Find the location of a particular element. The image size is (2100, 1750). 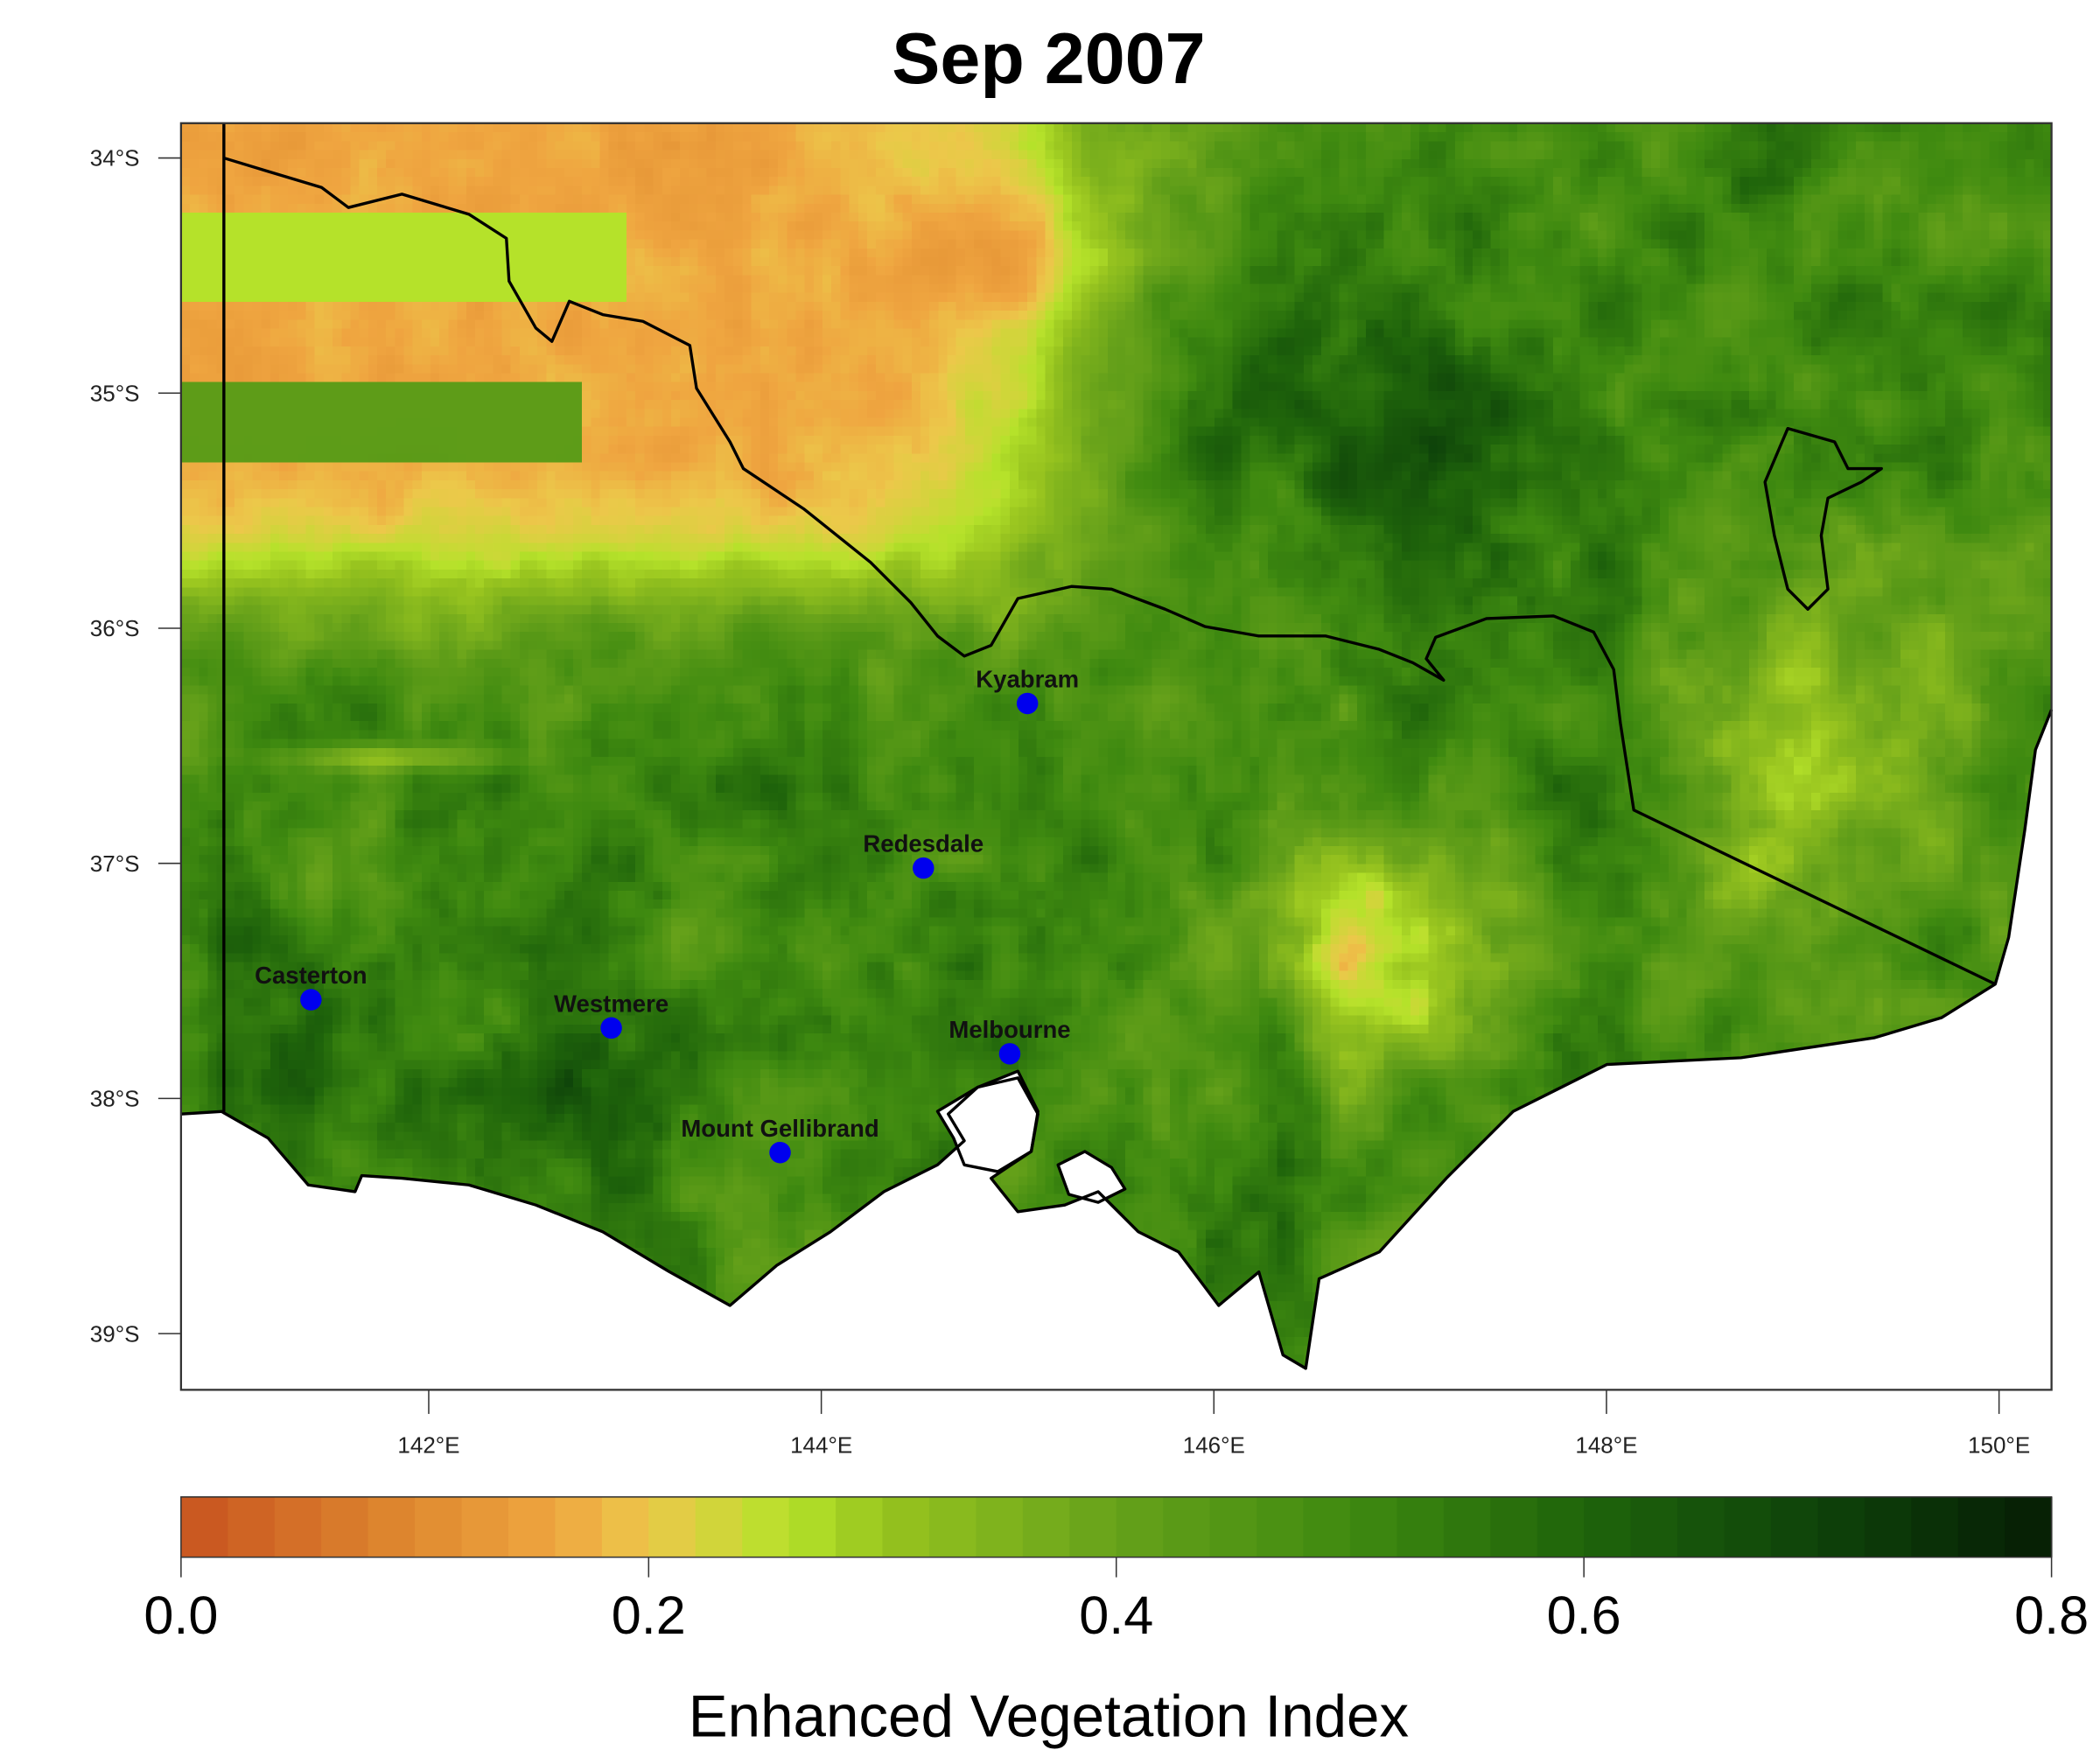

city-label: Mount Gellibrand is located at coordinates (779, 1128).